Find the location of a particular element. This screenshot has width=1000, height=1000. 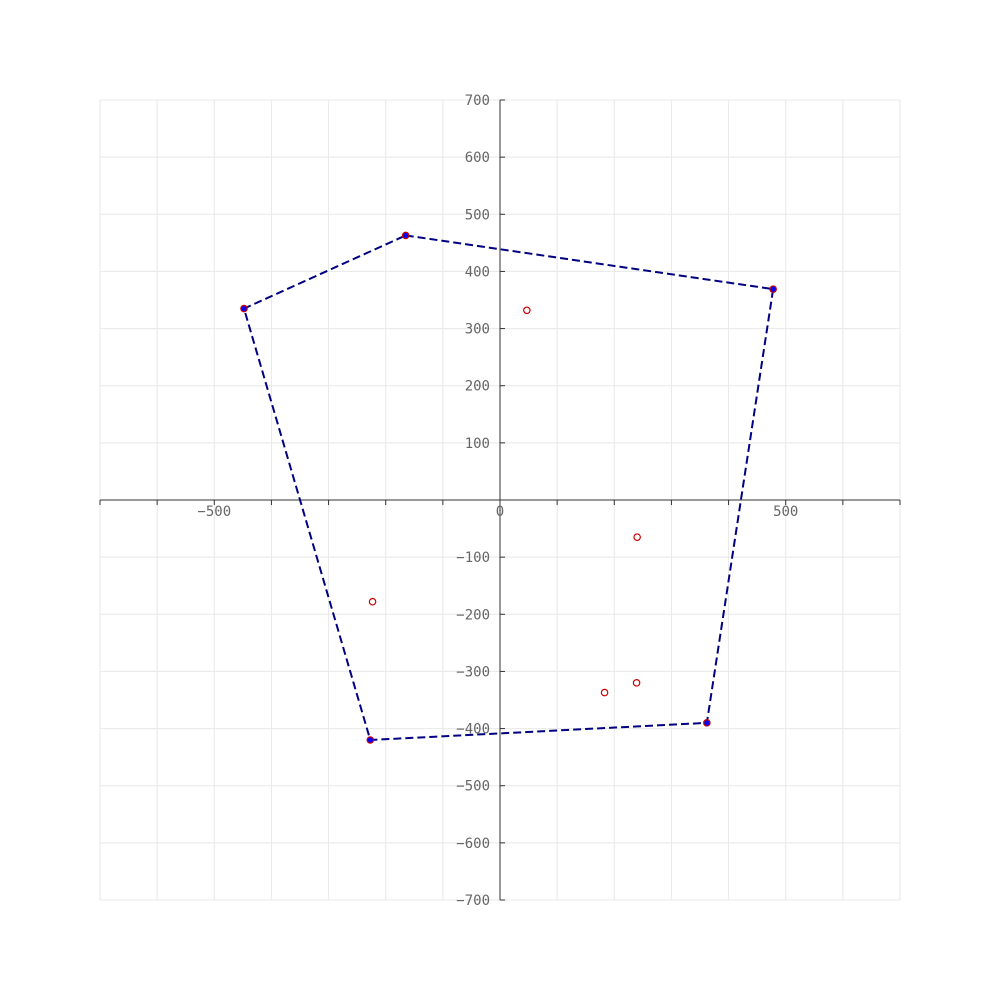

x-tick-label: 0 is located at coordinates (500, 512).